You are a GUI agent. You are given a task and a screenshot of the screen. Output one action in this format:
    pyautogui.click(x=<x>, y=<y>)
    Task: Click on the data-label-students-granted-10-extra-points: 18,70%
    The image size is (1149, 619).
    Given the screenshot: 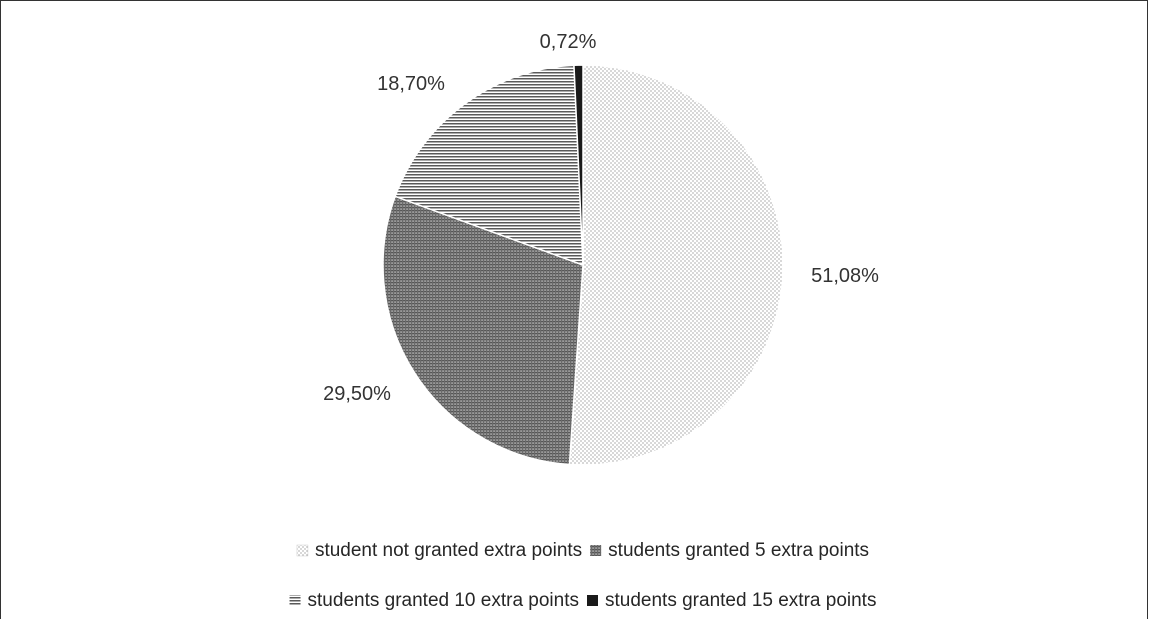 What is the action you would take?
    pyautogui.click(x=411, y=84)
    